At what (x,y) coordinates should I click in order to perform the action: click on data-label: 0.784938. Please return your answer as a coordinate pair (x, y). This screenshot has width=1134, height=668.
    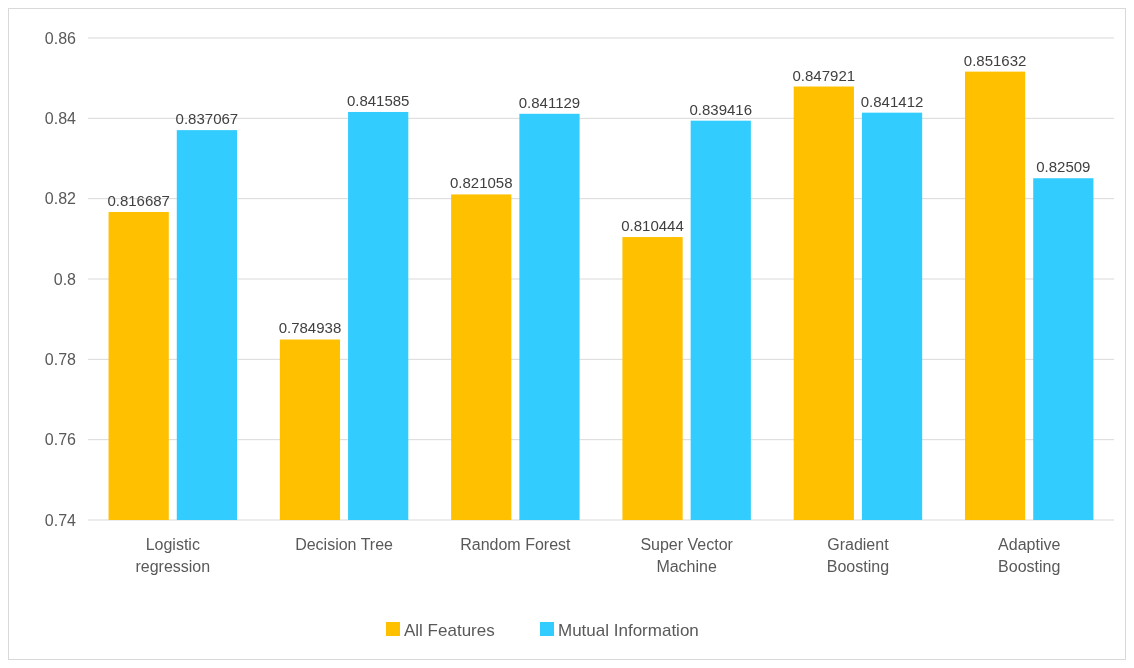
    Looking at the image, I should click on (310, 328).